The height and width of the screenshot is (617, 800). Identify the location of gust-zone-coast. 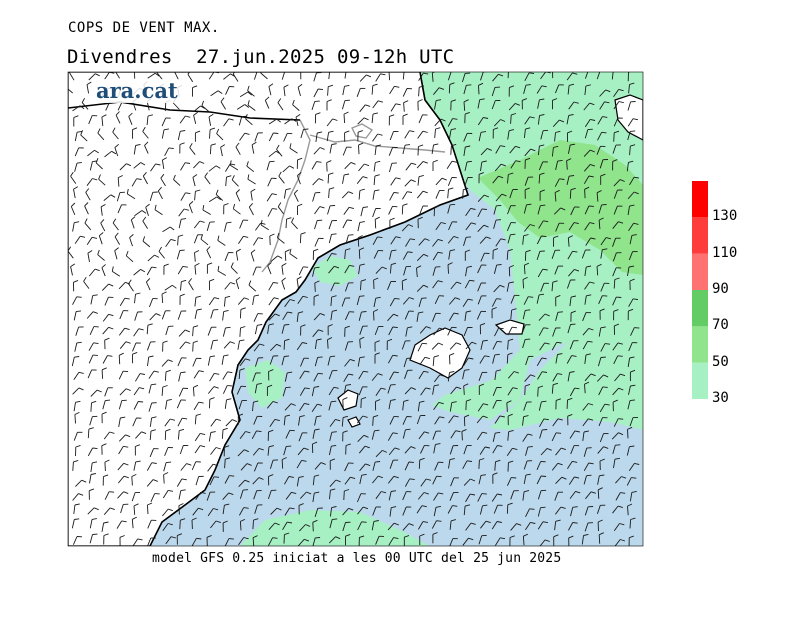
(265, 384).